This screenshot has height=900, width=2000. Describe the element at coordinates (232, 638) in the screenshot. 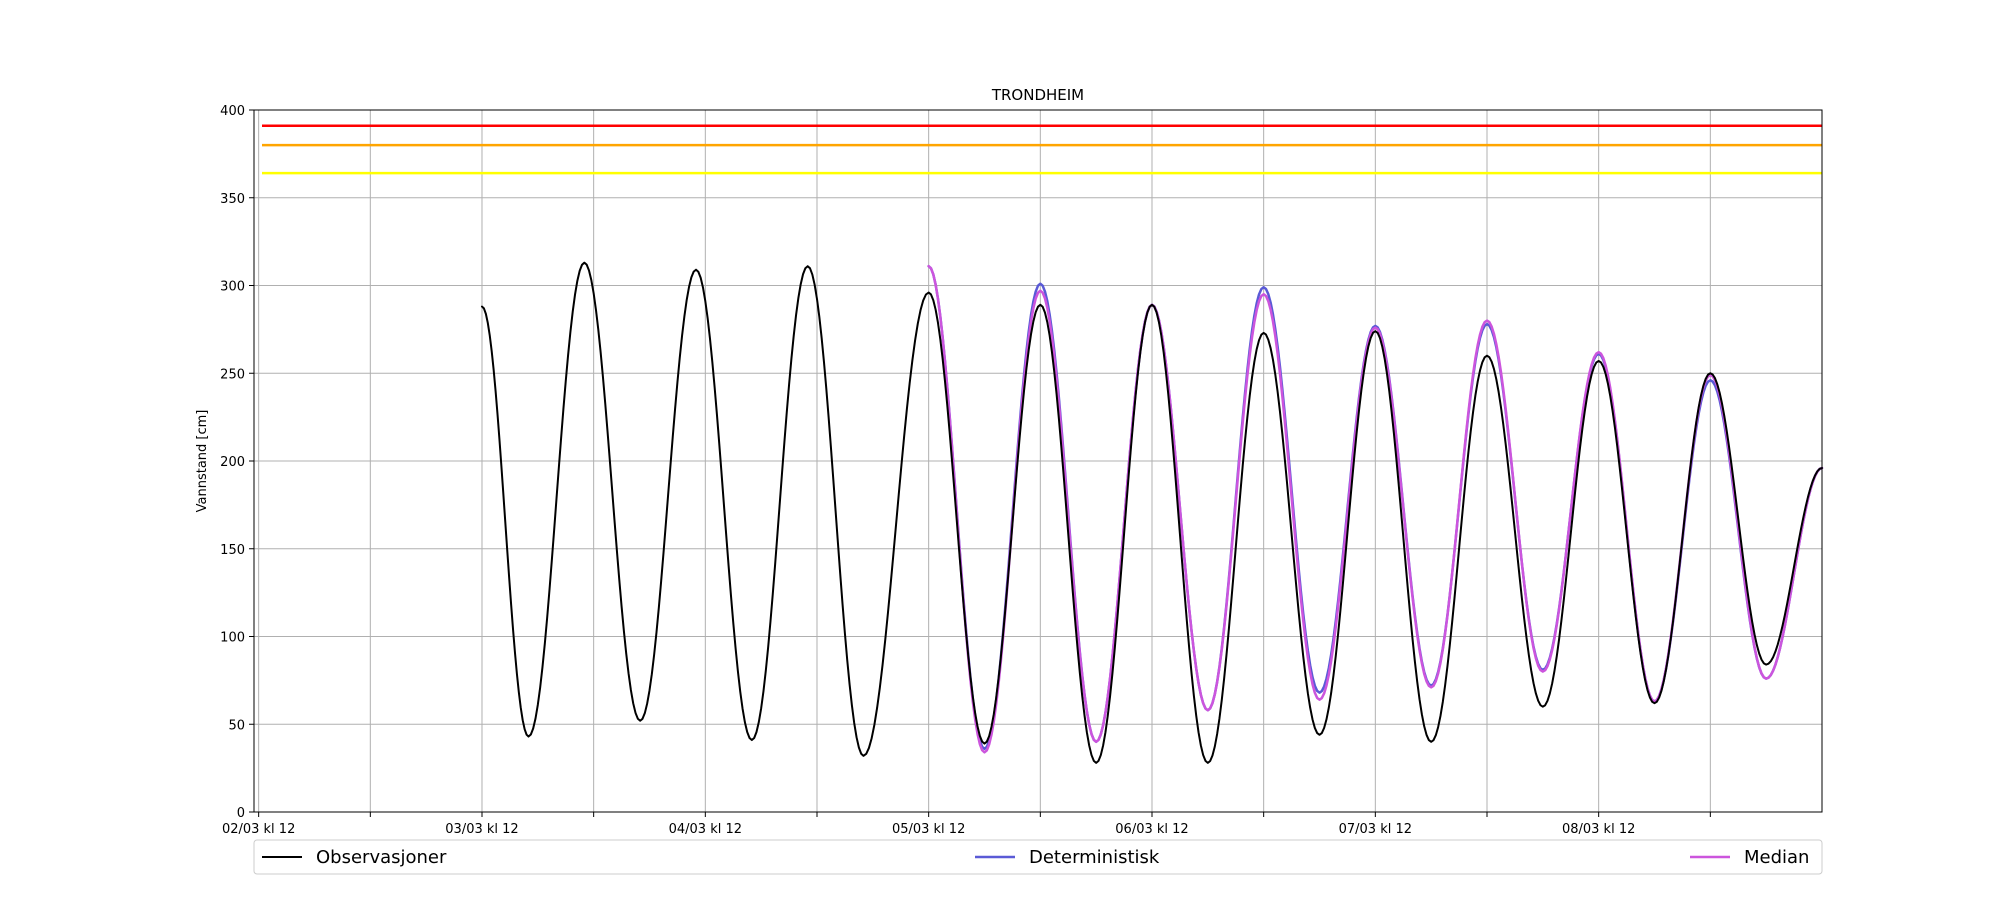

I see `y-tick-label: 100` at that location.